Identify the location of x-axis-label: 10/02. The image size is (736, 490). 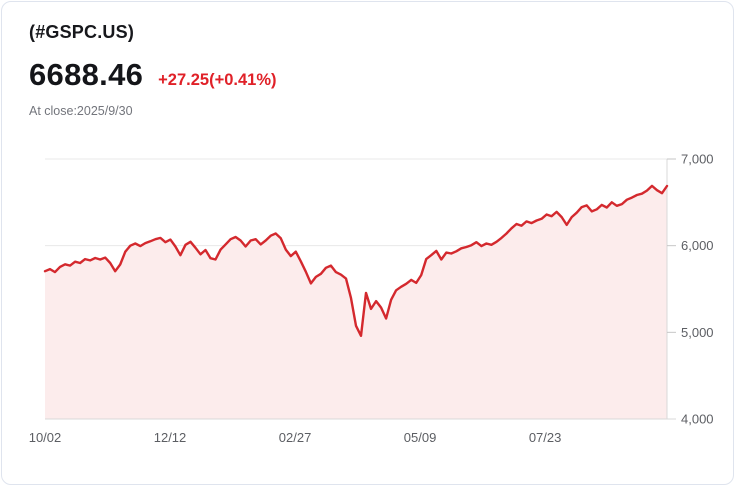
(45, 437).